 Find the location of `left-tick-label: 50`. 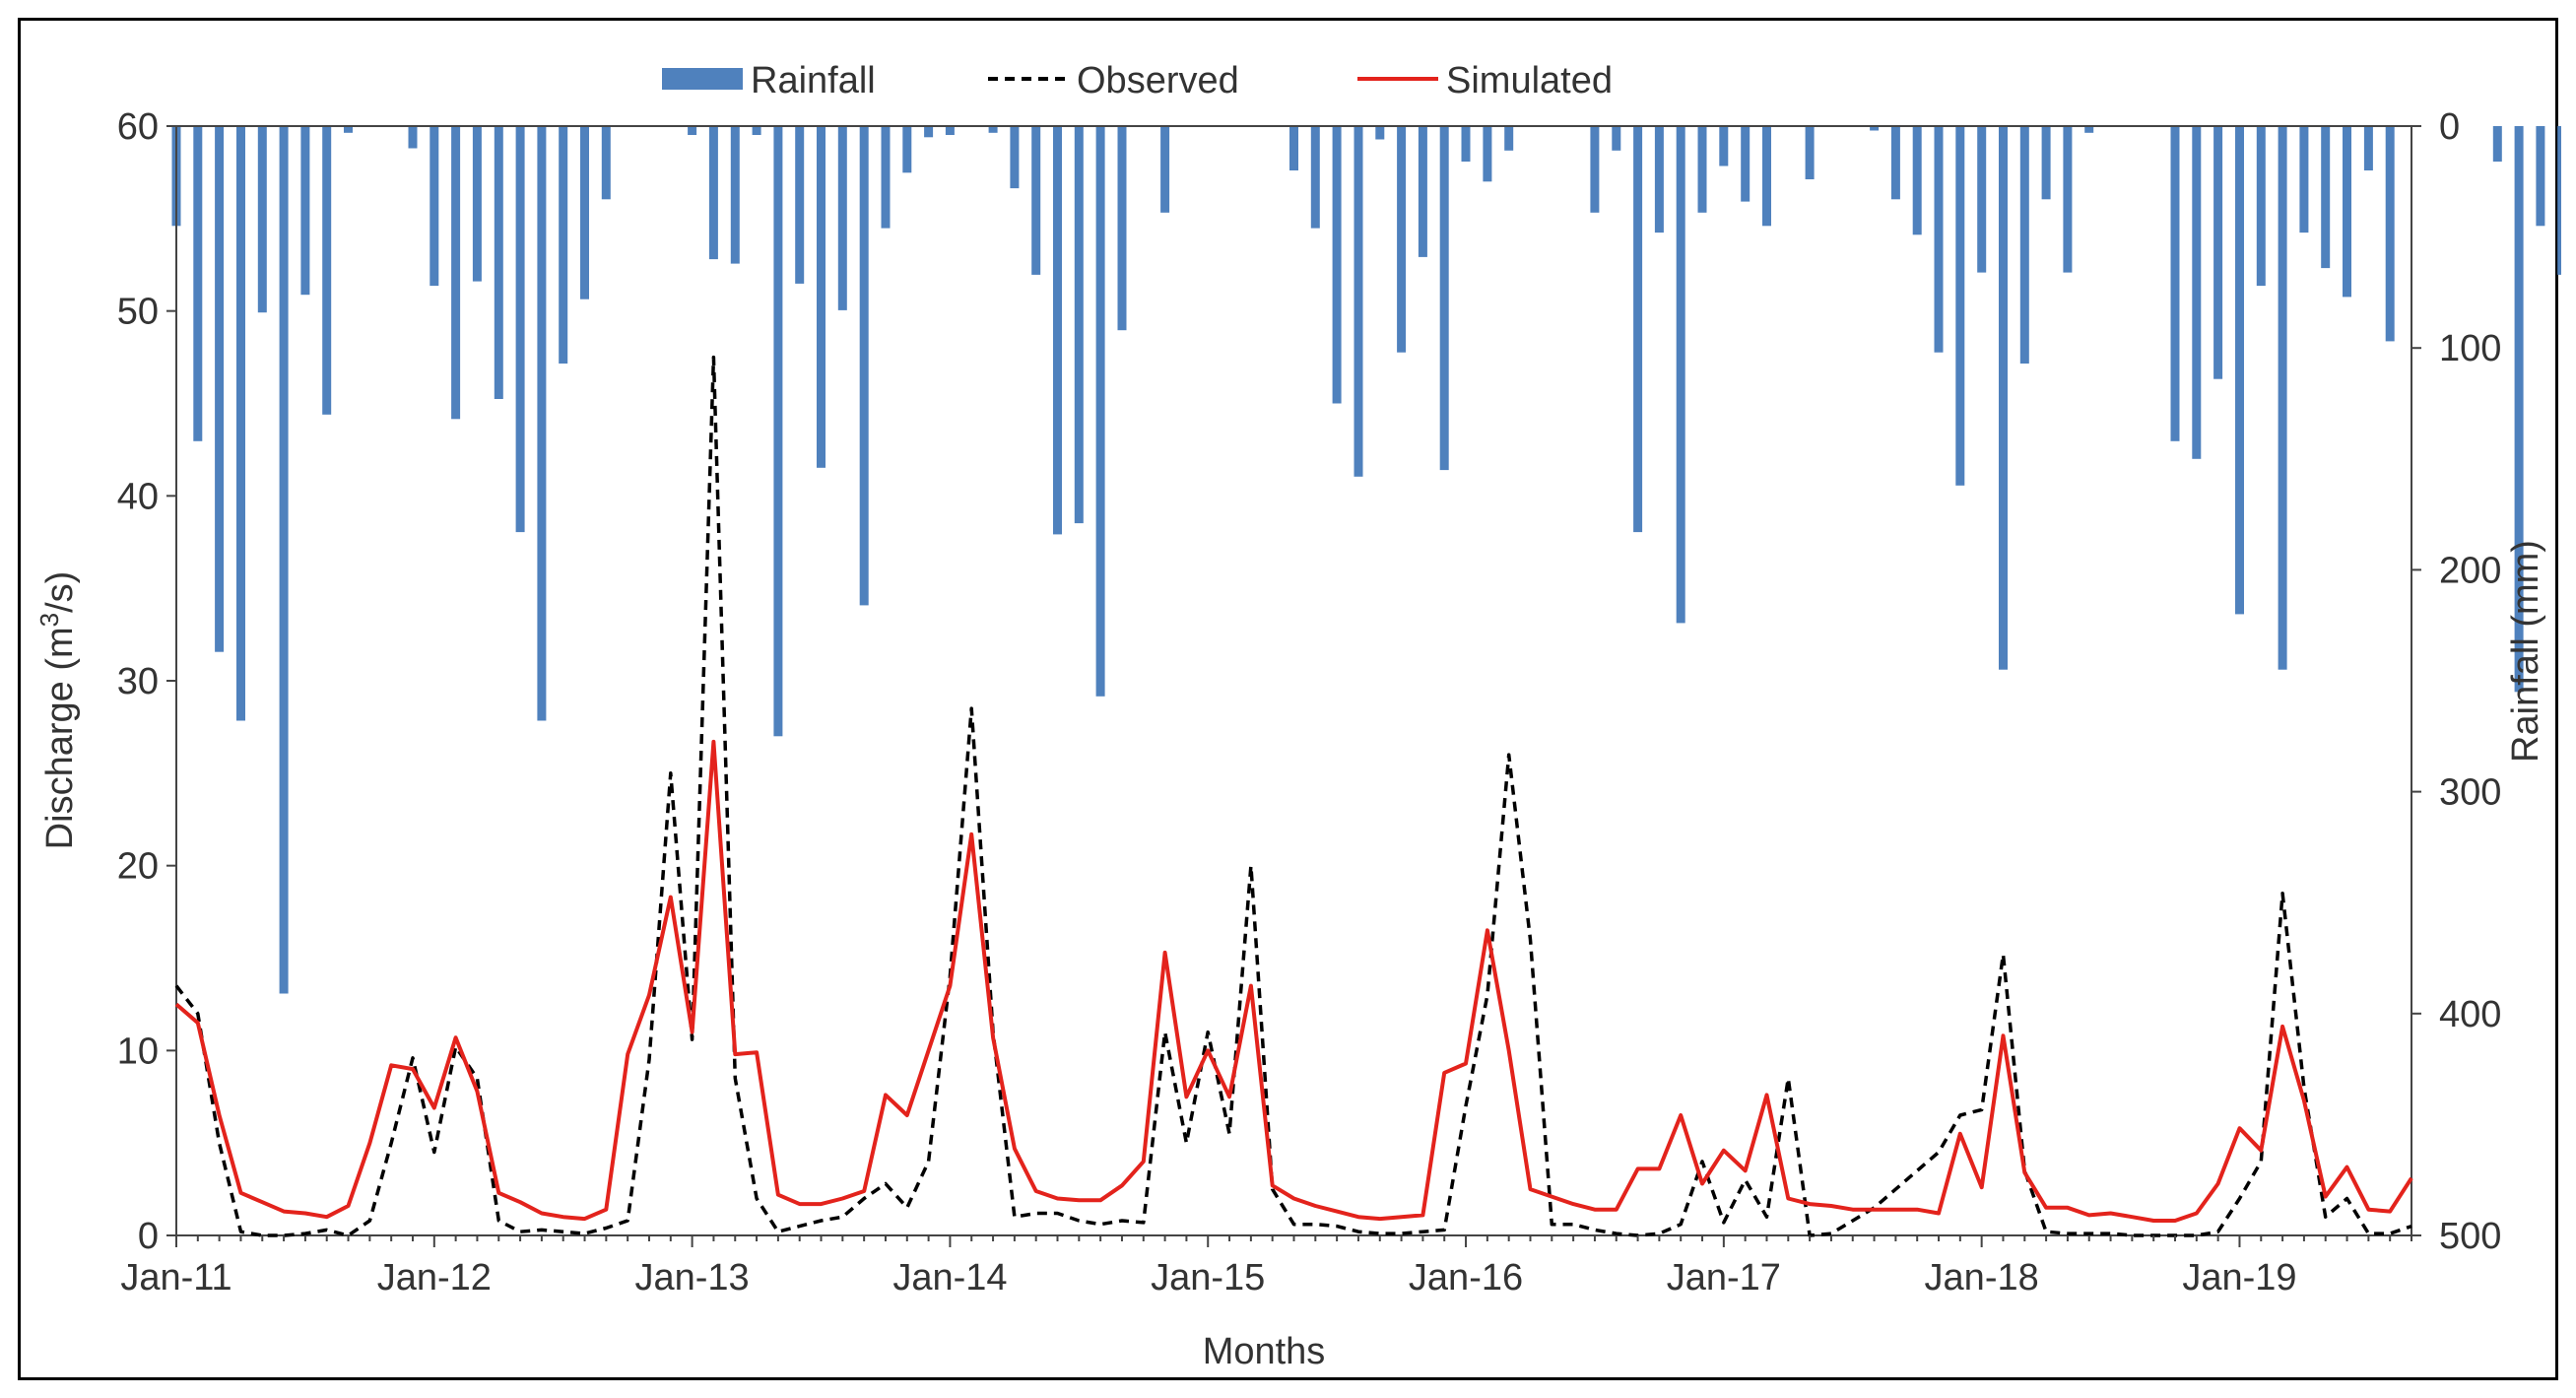

left-tick-label: 50 is located at coordinates (138, 313).